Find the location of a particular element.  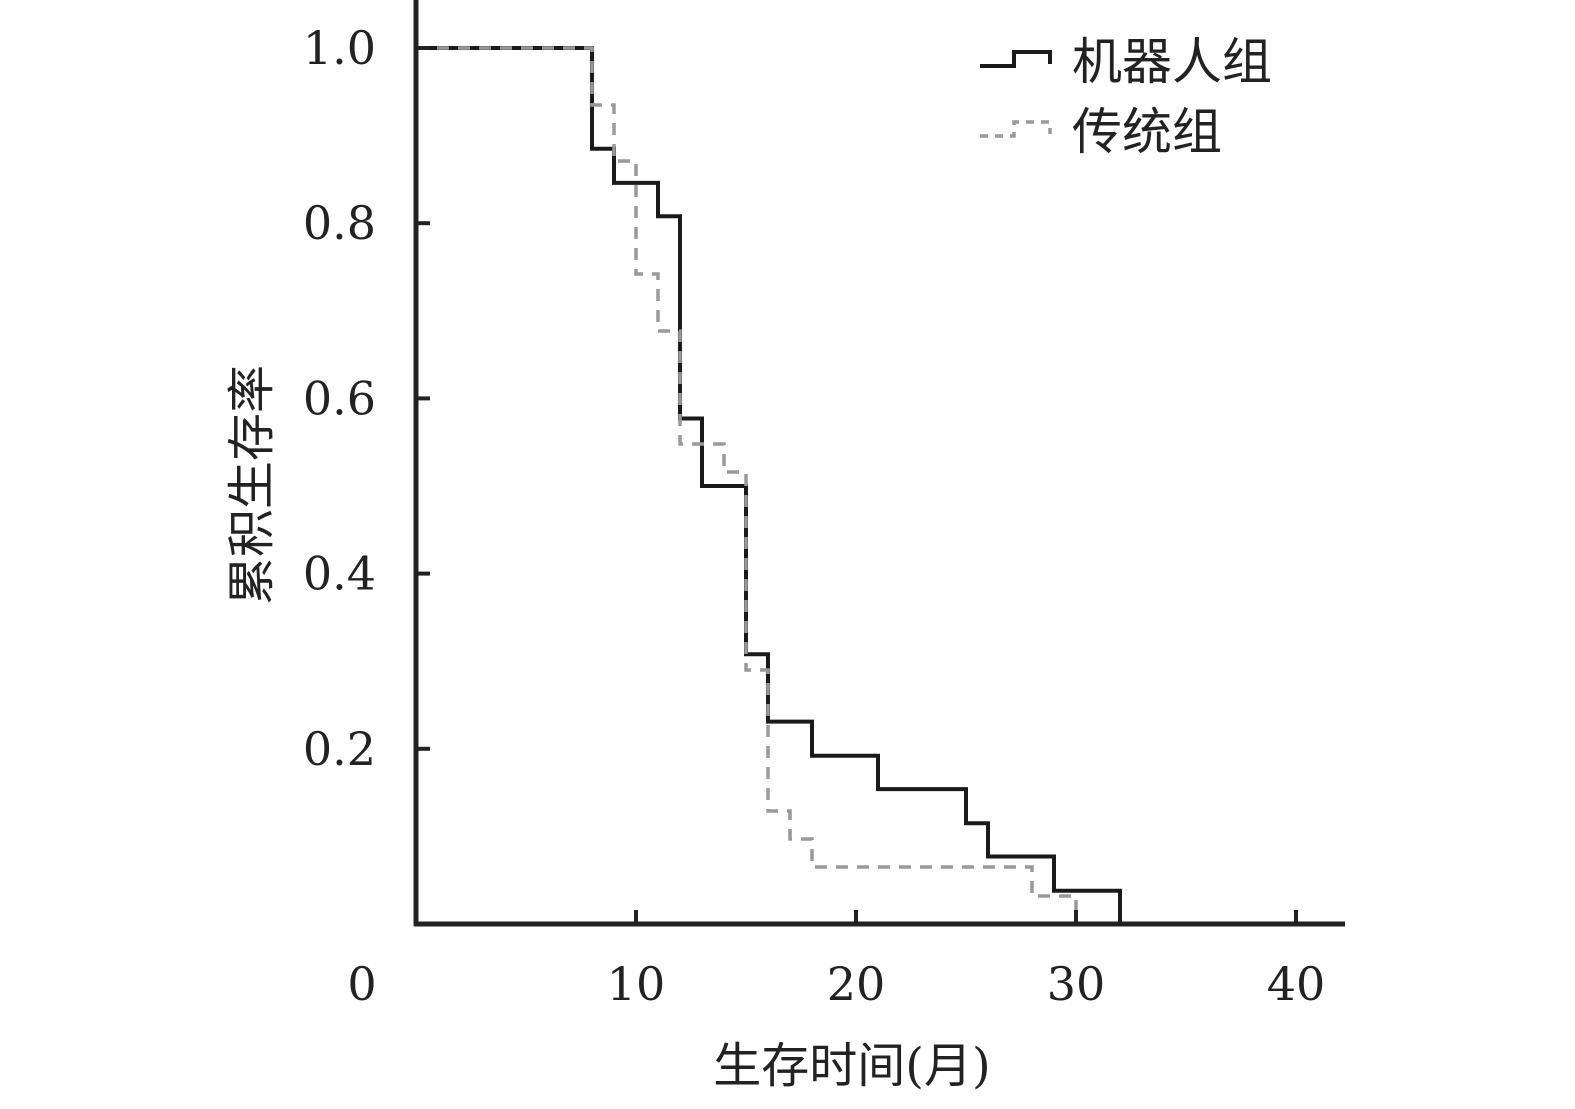

y-tick-label: 0.4 is located at coordinates (339, 574).